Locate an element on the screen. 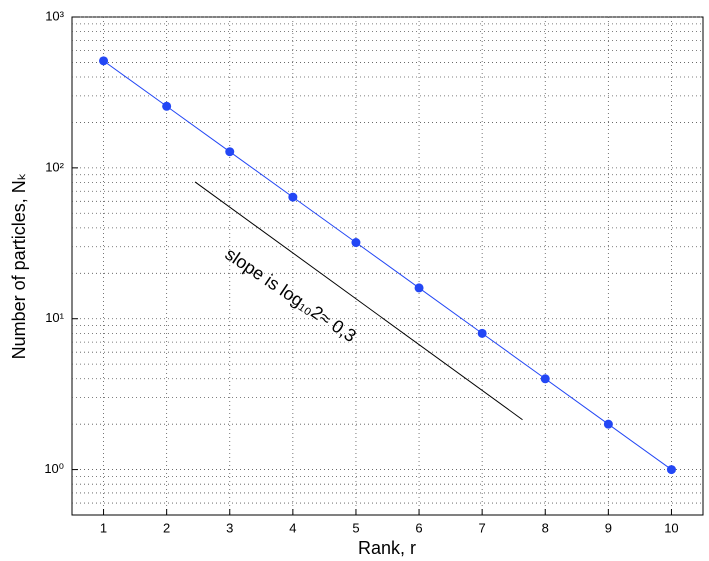  y-tick-label: 10¹ is located at coordinates (54, 317).